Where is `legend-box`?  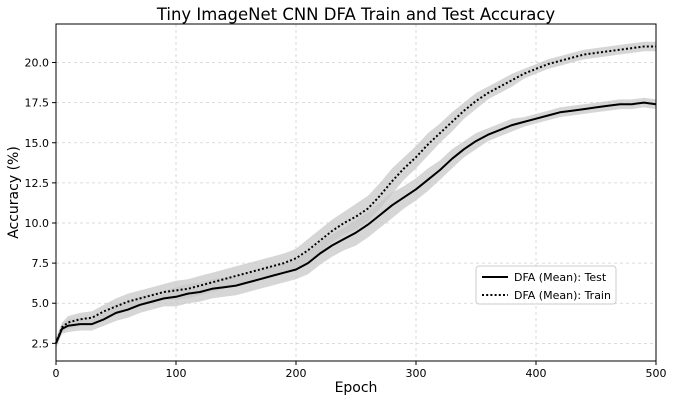 legend-box is located at coordinates (546, 285).